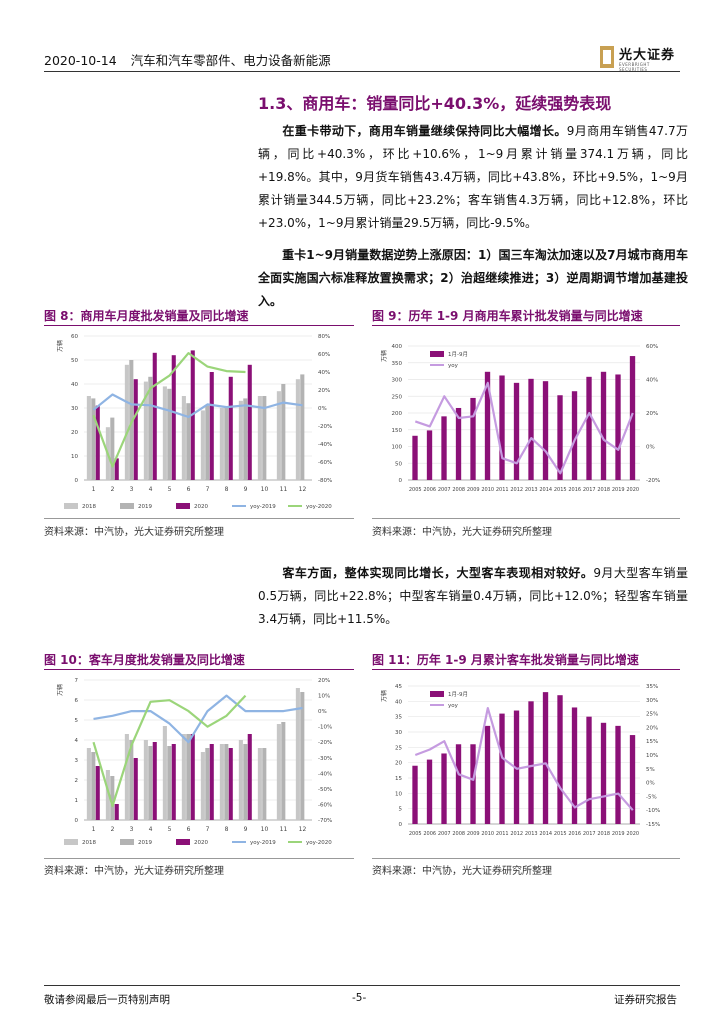  Describe the element at coordinates (462, 871) in the screenshot. I see `fig11-source: 资料来源：中汽协，光大证券研究所整理` at that location.